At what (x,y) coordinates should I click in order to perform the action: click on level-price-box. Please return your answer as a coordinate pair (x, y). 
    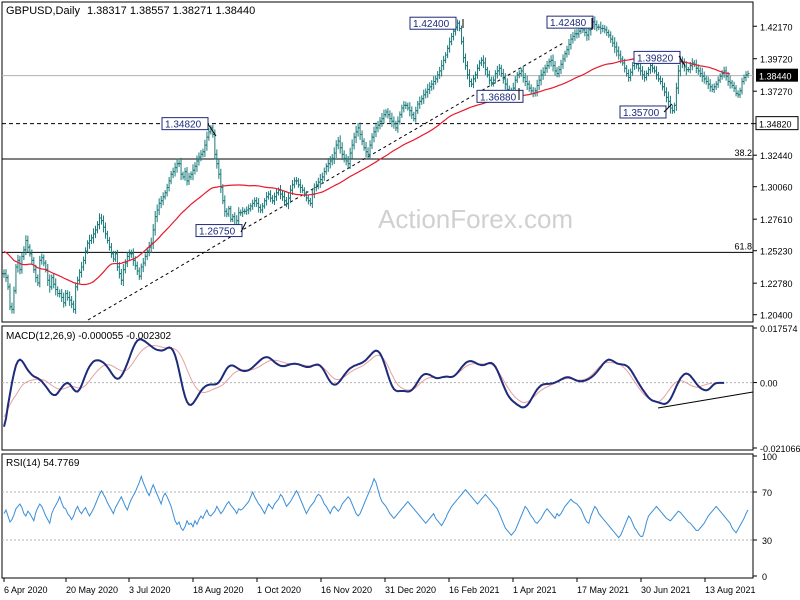
    Looking at the image, I should click on (777, 123).